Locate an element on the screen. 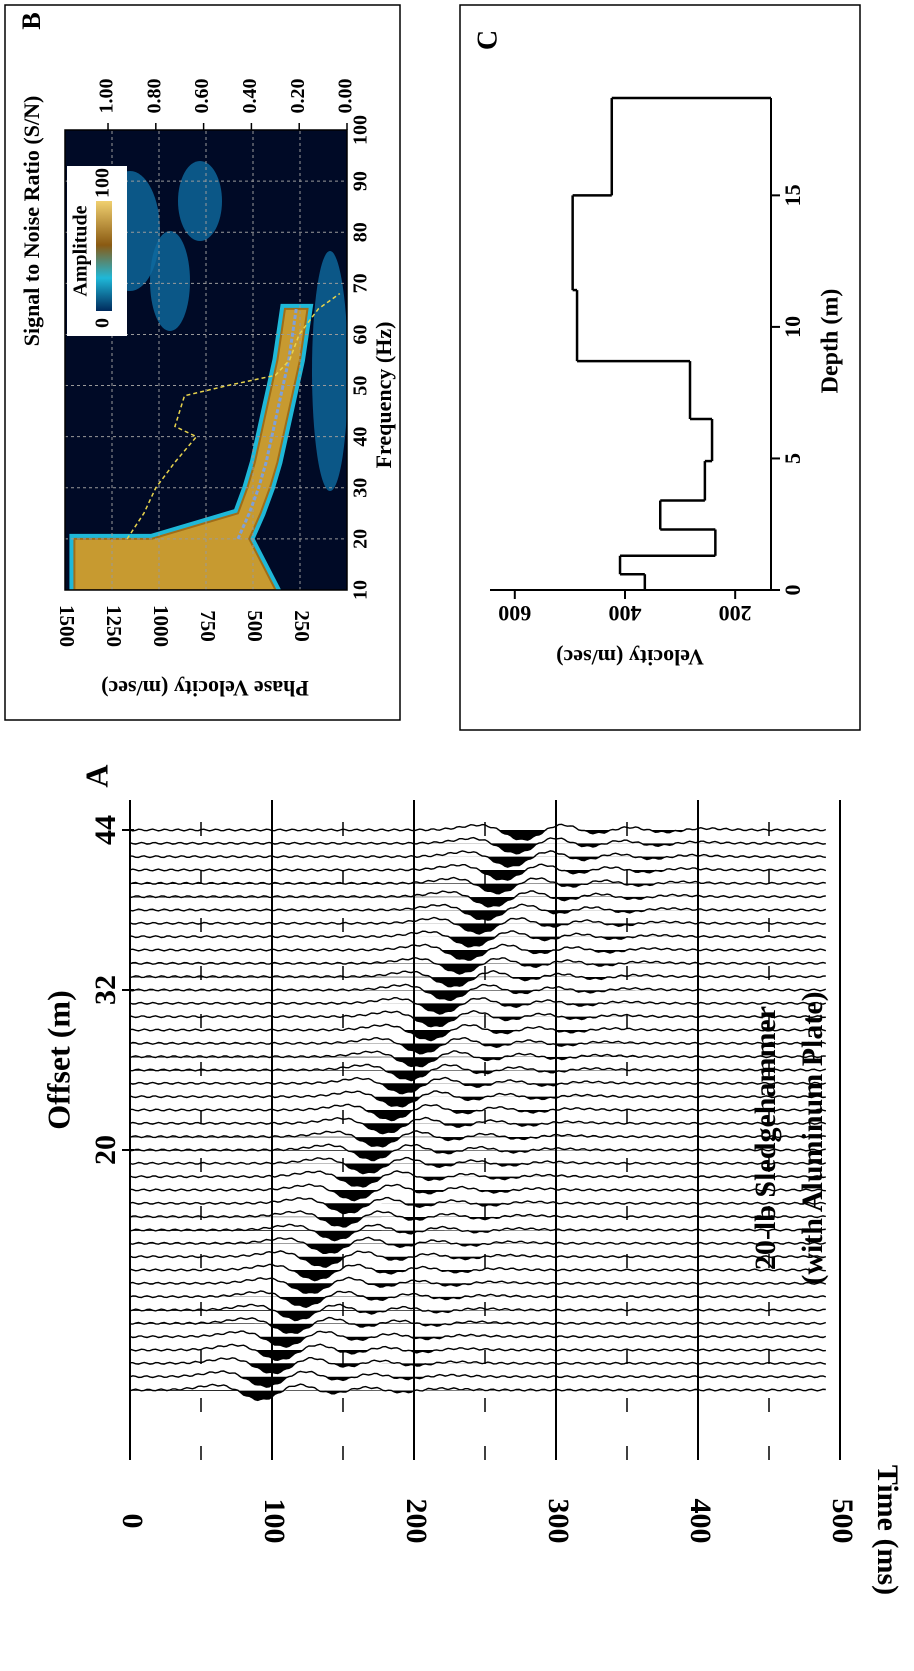 The image size is (914, 1671). x-tick-label: 90 is located at coordinates (361, 181).